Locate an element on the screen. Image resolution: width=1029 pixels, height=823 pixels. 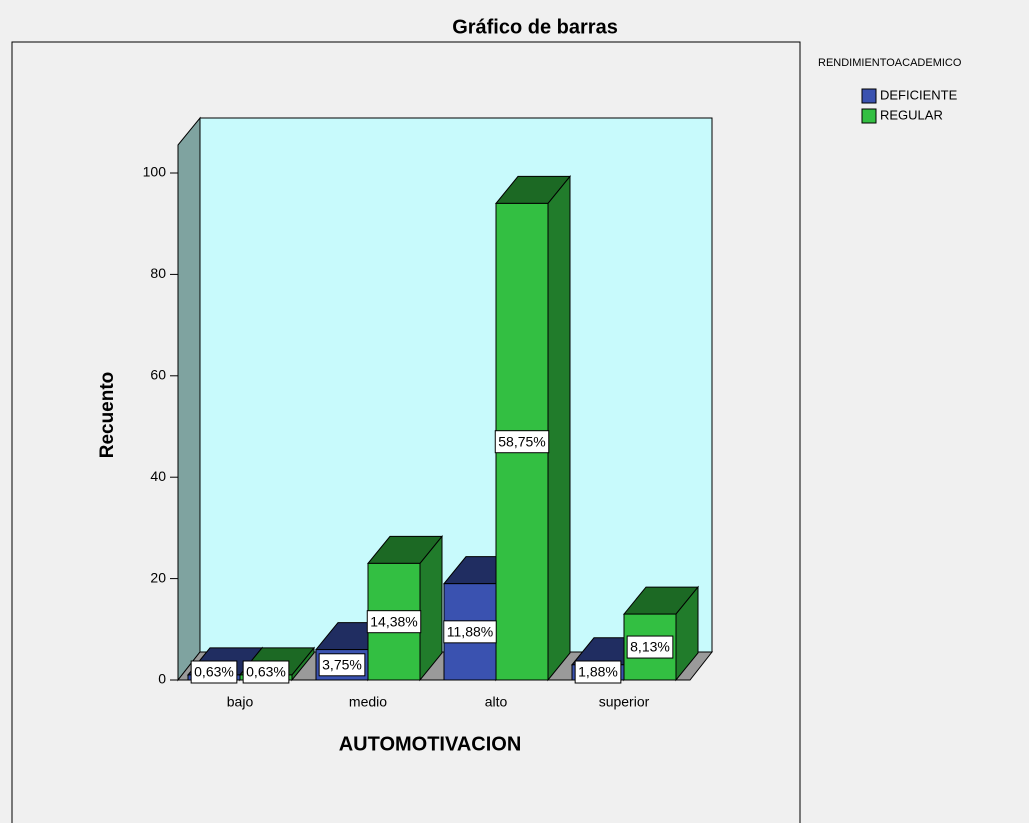
x-tick-label: medio is located at coordinates (368, 702).